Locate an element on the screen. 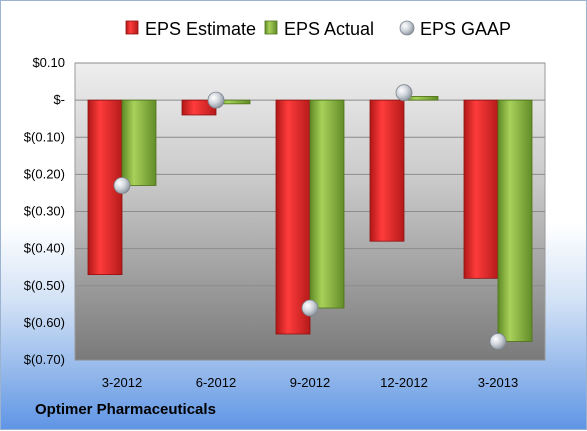 The width and height of the screenshot is (587, 431). legend-label: EPS GAAP is located at coordinates (465, 29).